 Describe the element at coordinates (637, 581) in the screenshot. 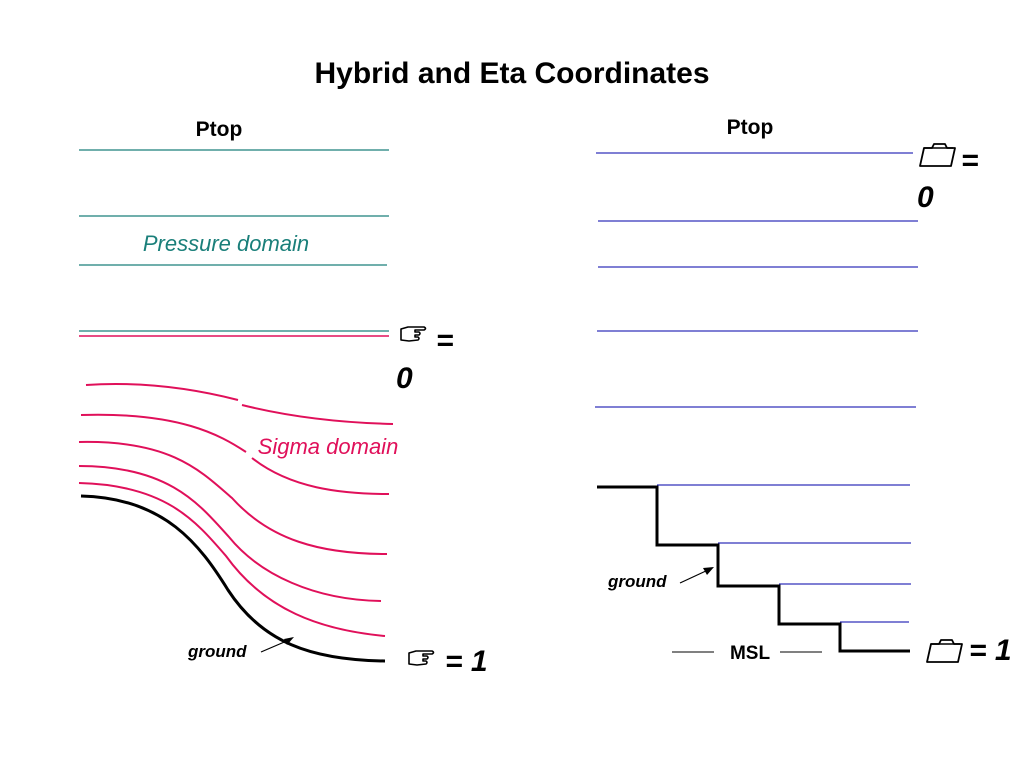

I see `right-ground-label: ground` at that location.